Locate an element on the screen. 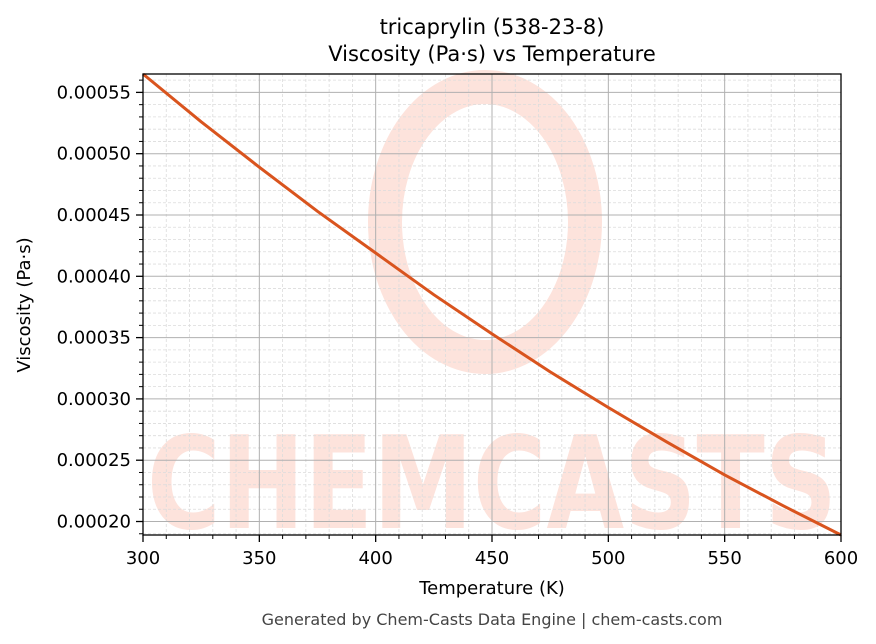 This screenshot has height=644, width=876. y-tick-label: 0.00050 is located at coordinates (94, 154).